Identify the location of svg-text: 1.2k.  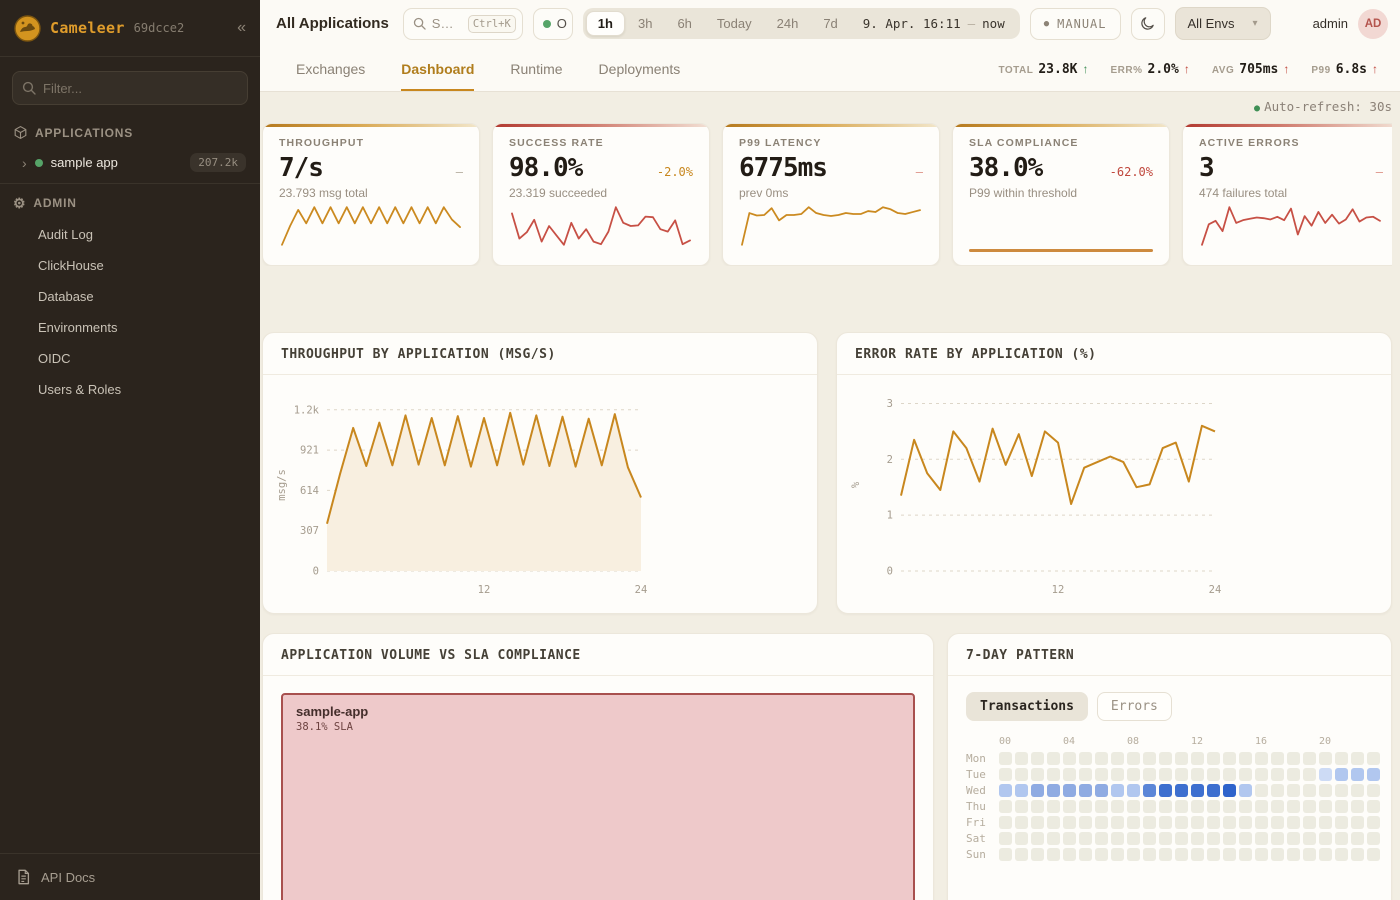
(307, 410).